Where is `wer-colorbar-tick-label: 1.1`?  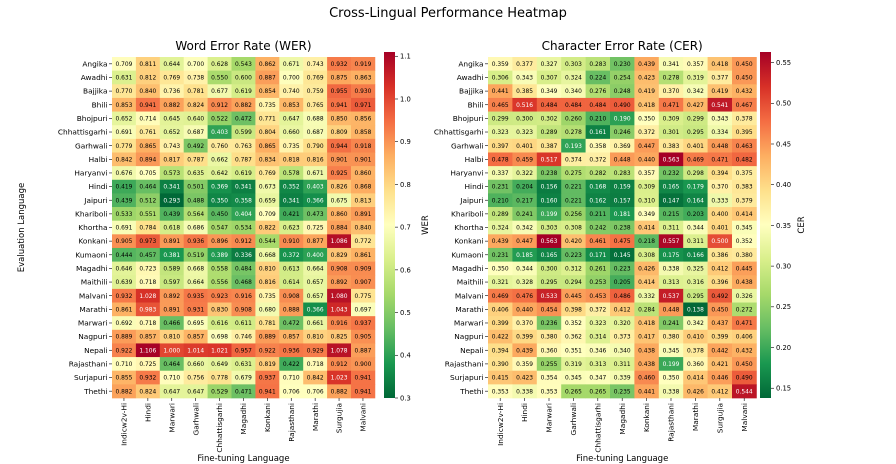 wer-colorbar-tick-label: 1.1 is located at coordinates (405, 57).